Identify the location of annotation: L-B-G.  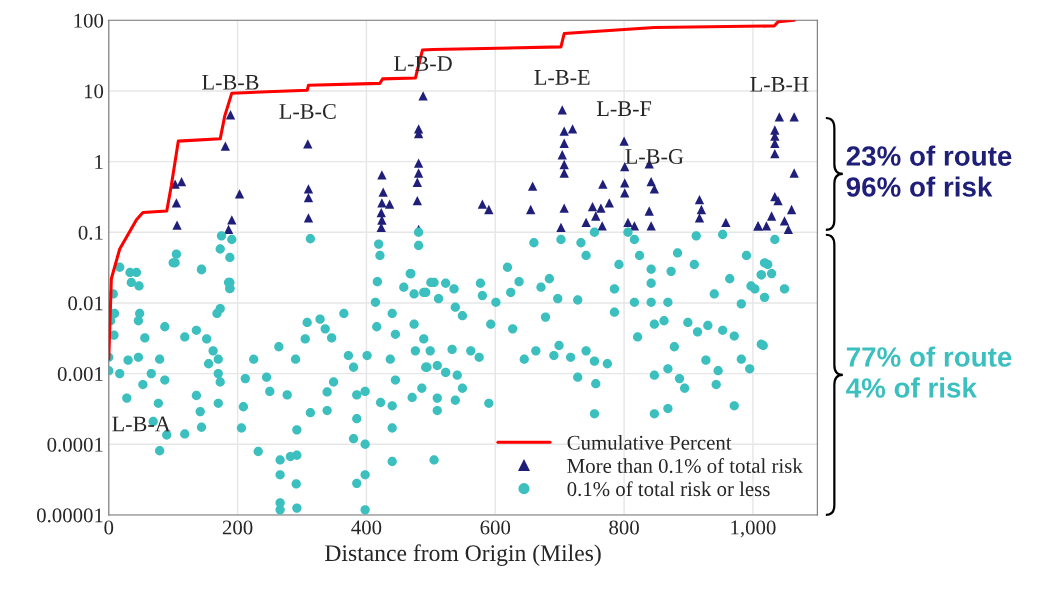
(654, 156).